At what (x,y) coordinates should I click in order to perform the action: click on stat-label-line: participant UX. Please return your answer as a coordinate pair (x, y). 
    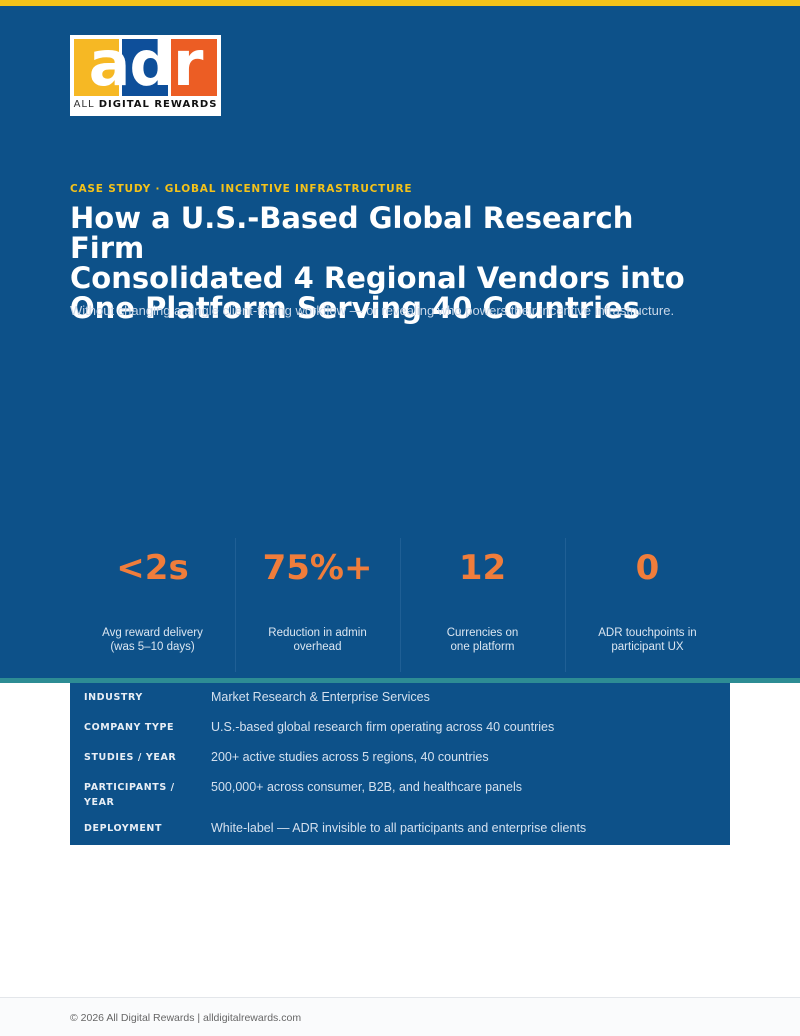
    Looking at the image, I should click on (647, 647).